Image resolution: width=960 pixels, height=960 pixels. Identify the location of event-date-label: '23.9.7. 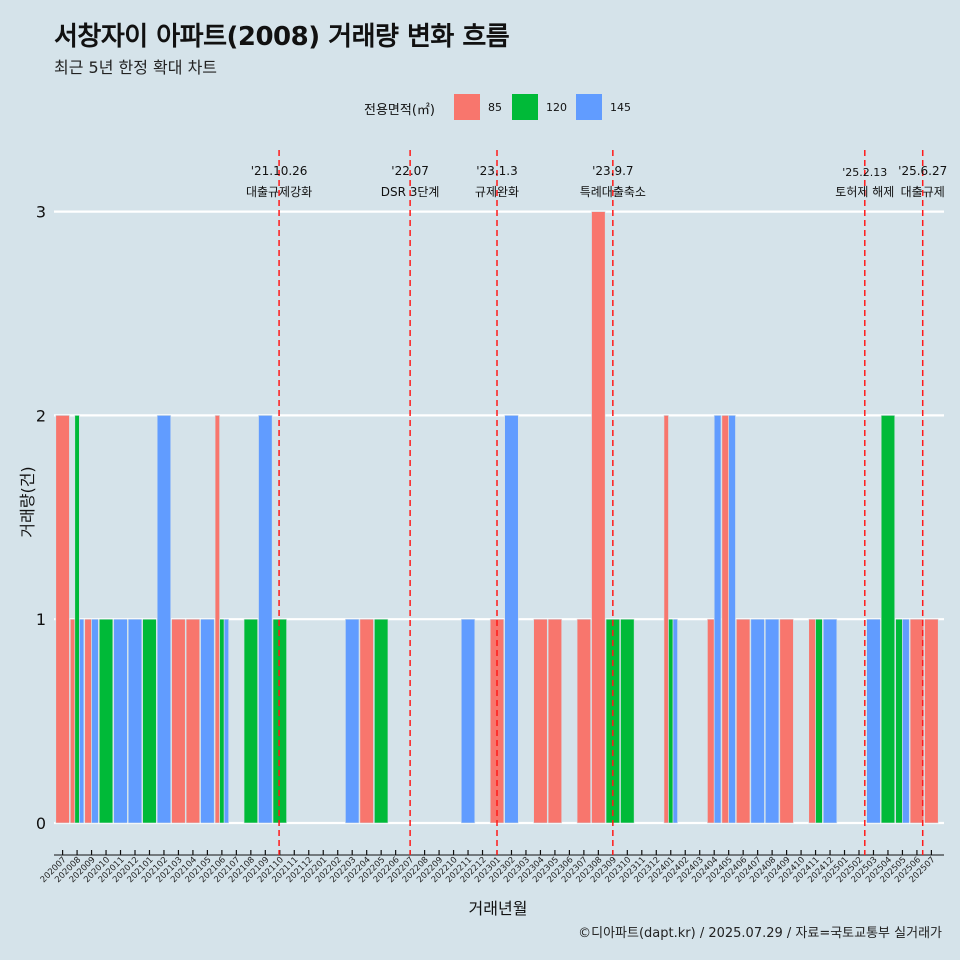
(612, 171).